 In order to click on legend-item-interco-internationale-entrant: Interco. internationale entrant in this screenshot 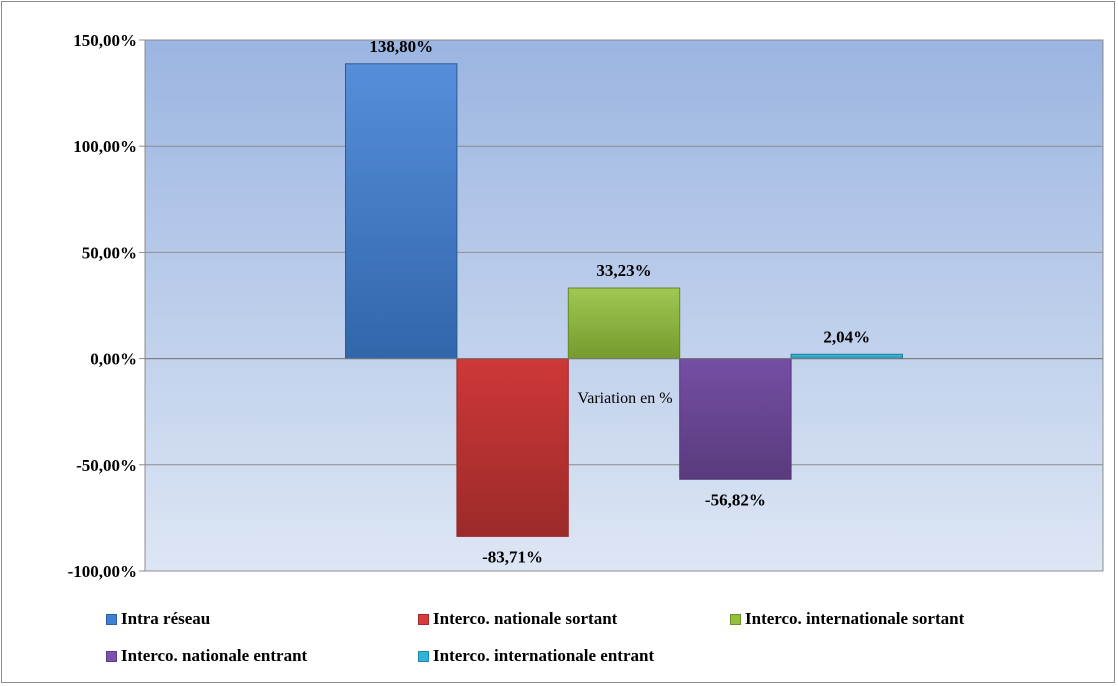, I will do `click(588, 656)`.